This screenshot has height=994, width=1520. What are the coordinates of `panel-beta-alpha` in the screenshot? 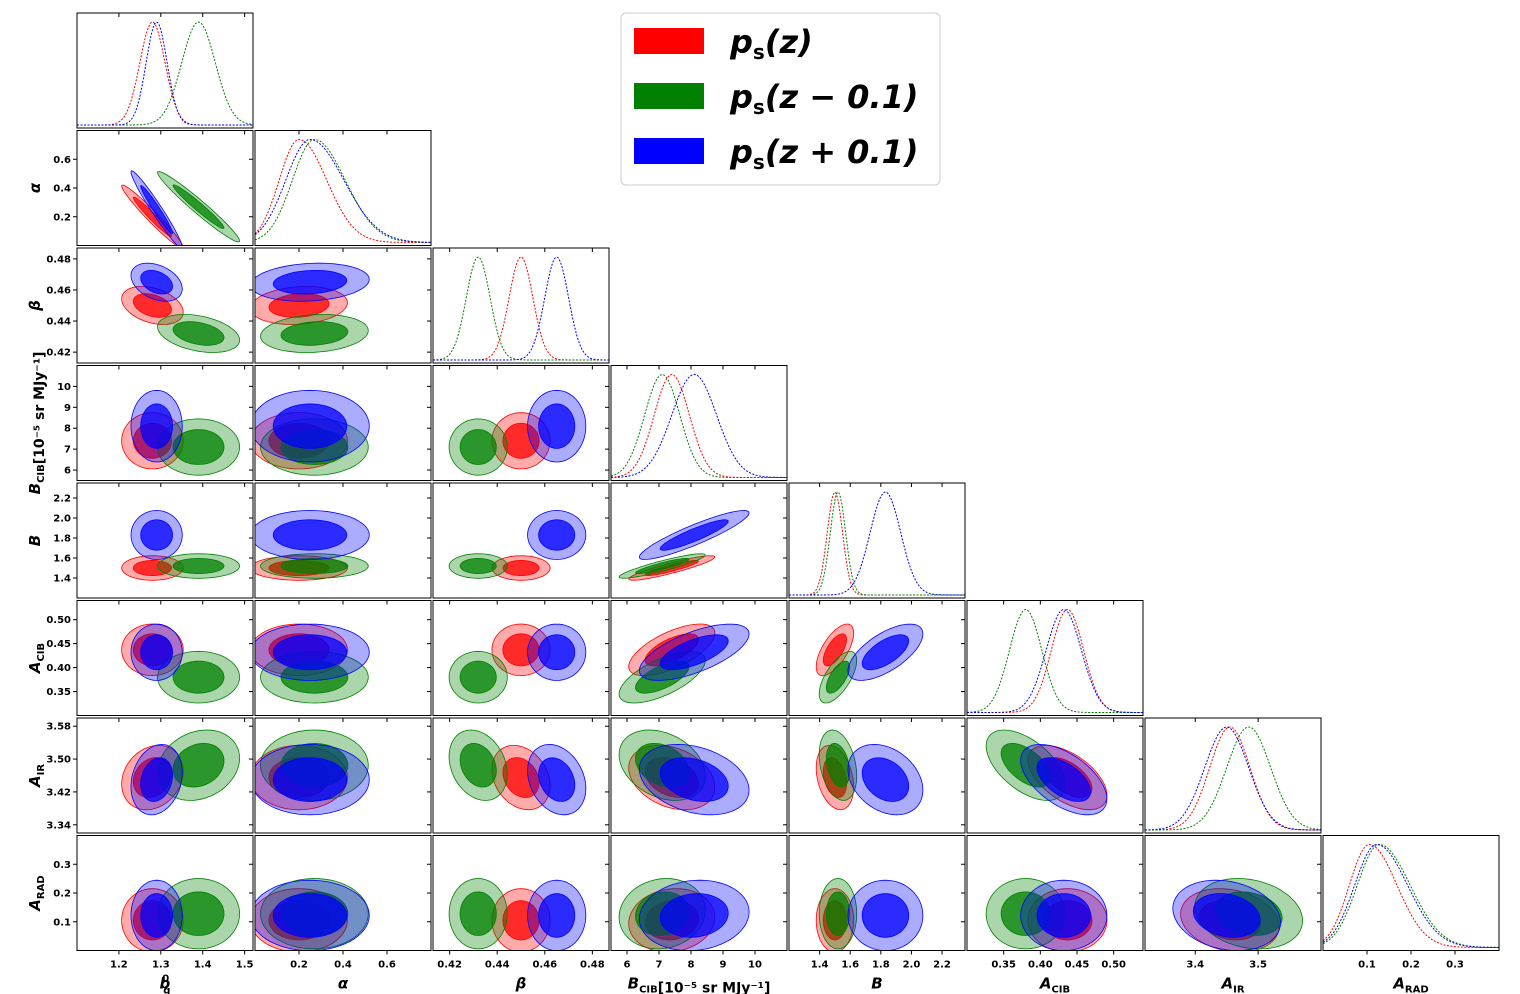 It's located at (343, 305).